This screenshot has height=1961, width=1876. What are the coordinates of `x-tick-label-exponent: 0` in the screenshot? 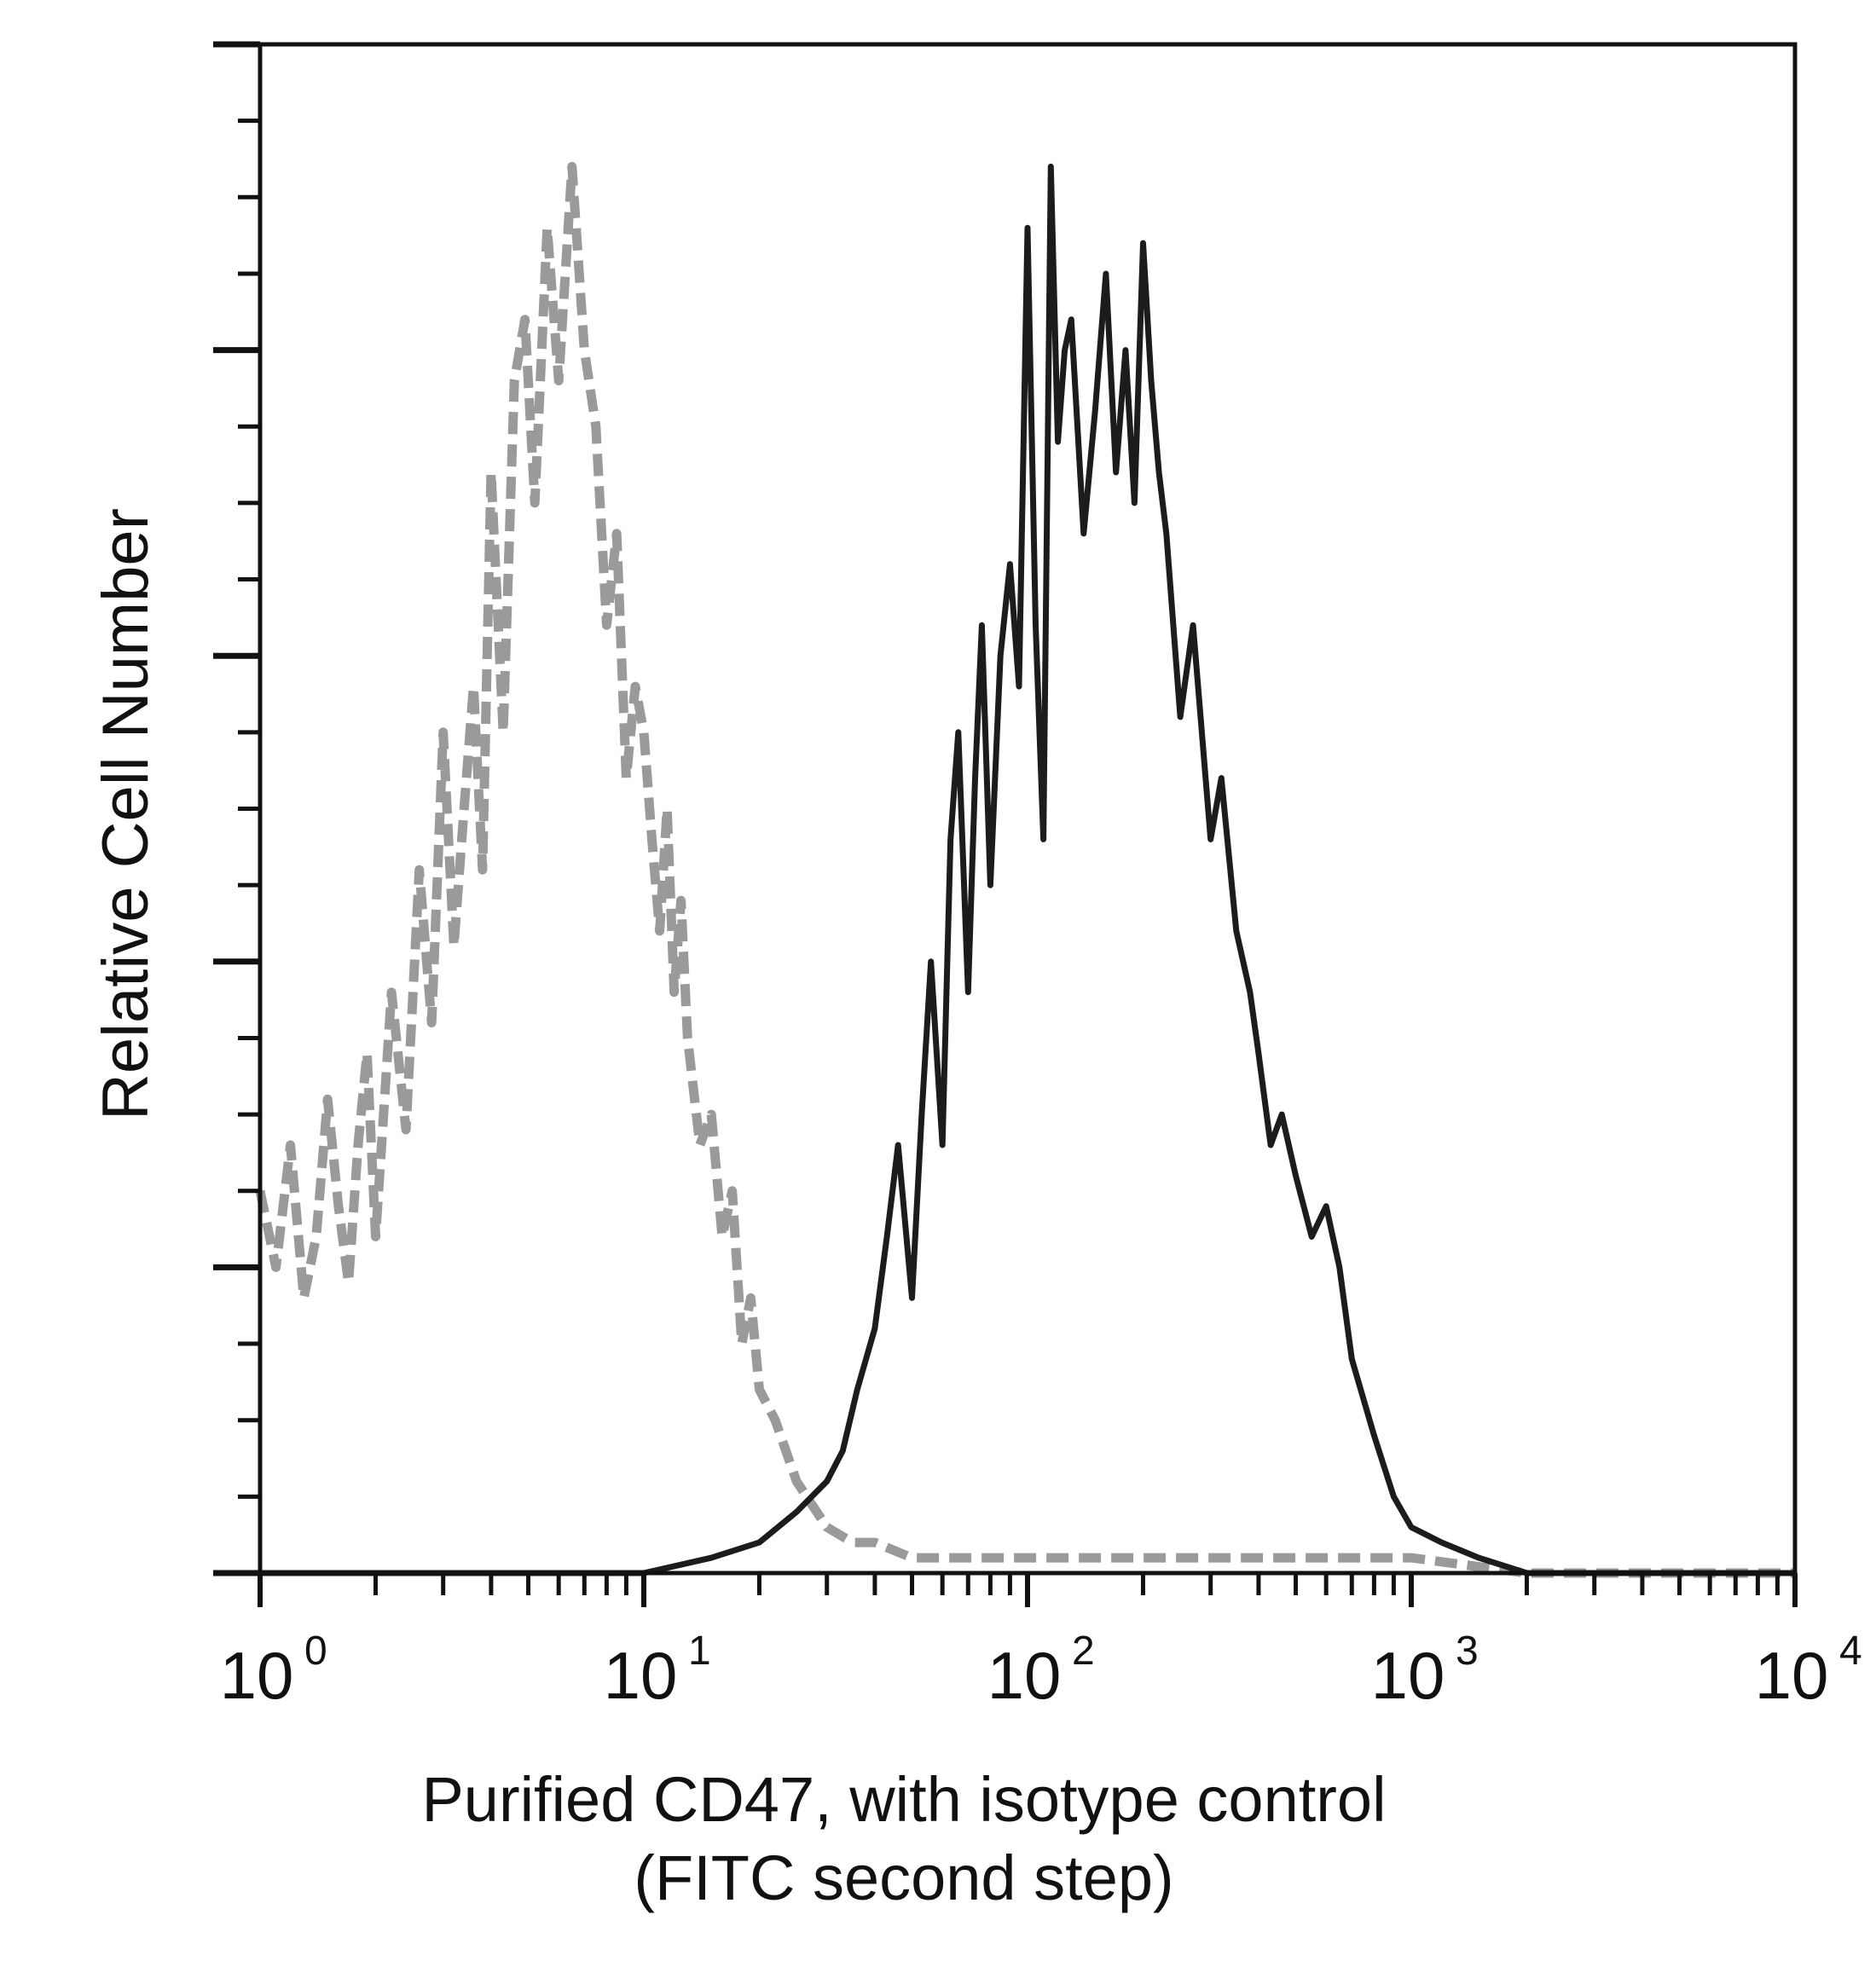 It's located at (316, 1651).